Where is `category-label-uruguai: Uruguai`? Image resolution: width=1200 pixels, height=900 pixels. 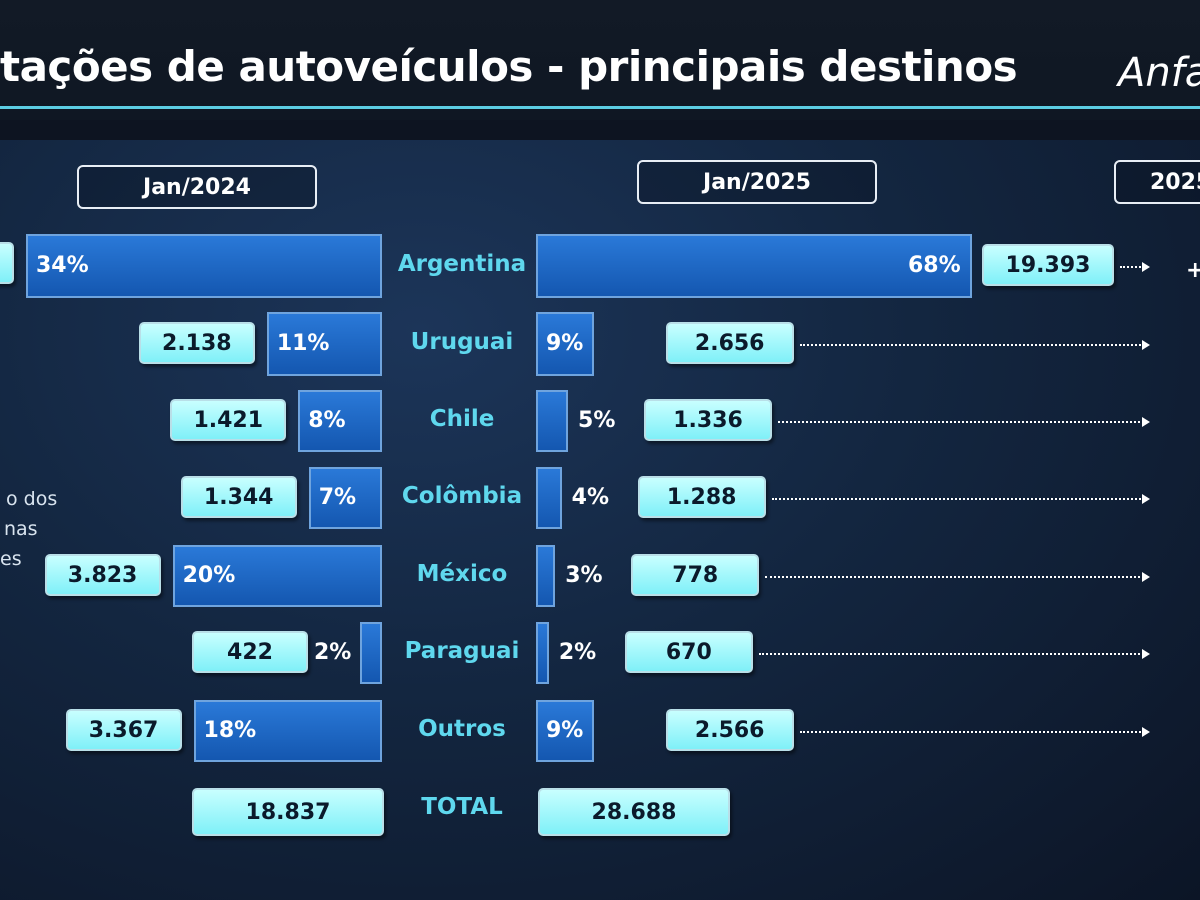
category-label-uruguai: Uruguai is located at coordinates (462, 342).